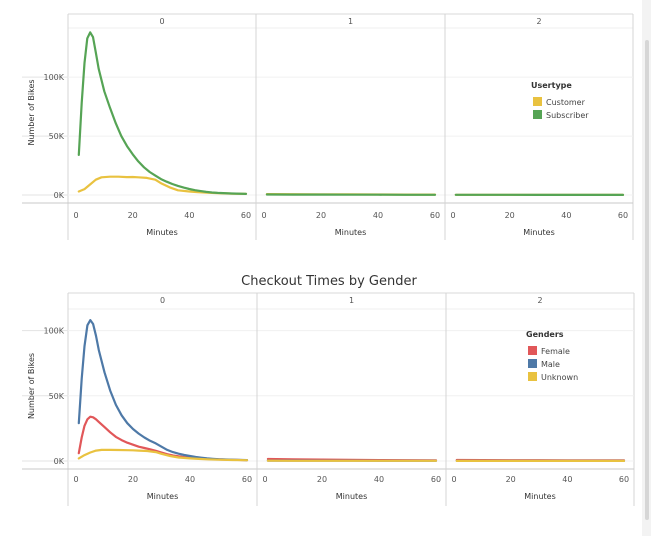 The height and width of the screenshot is (536, 651). What do you see at coordinates (647, 280) in the screenshot?
I see `scrollbar-thumb` at bounding box center [647, 280].